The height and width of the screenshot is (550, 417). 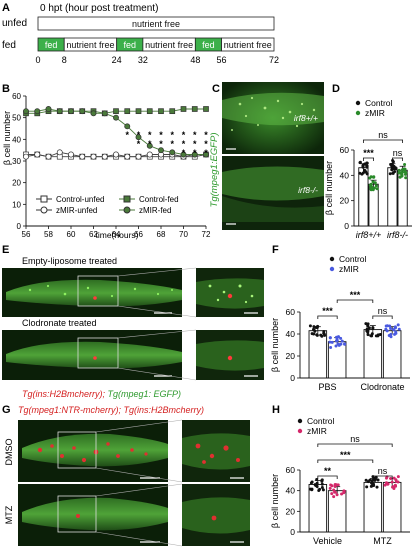 I want to click on category-label: Vehicle, so click(x=327, y=541).